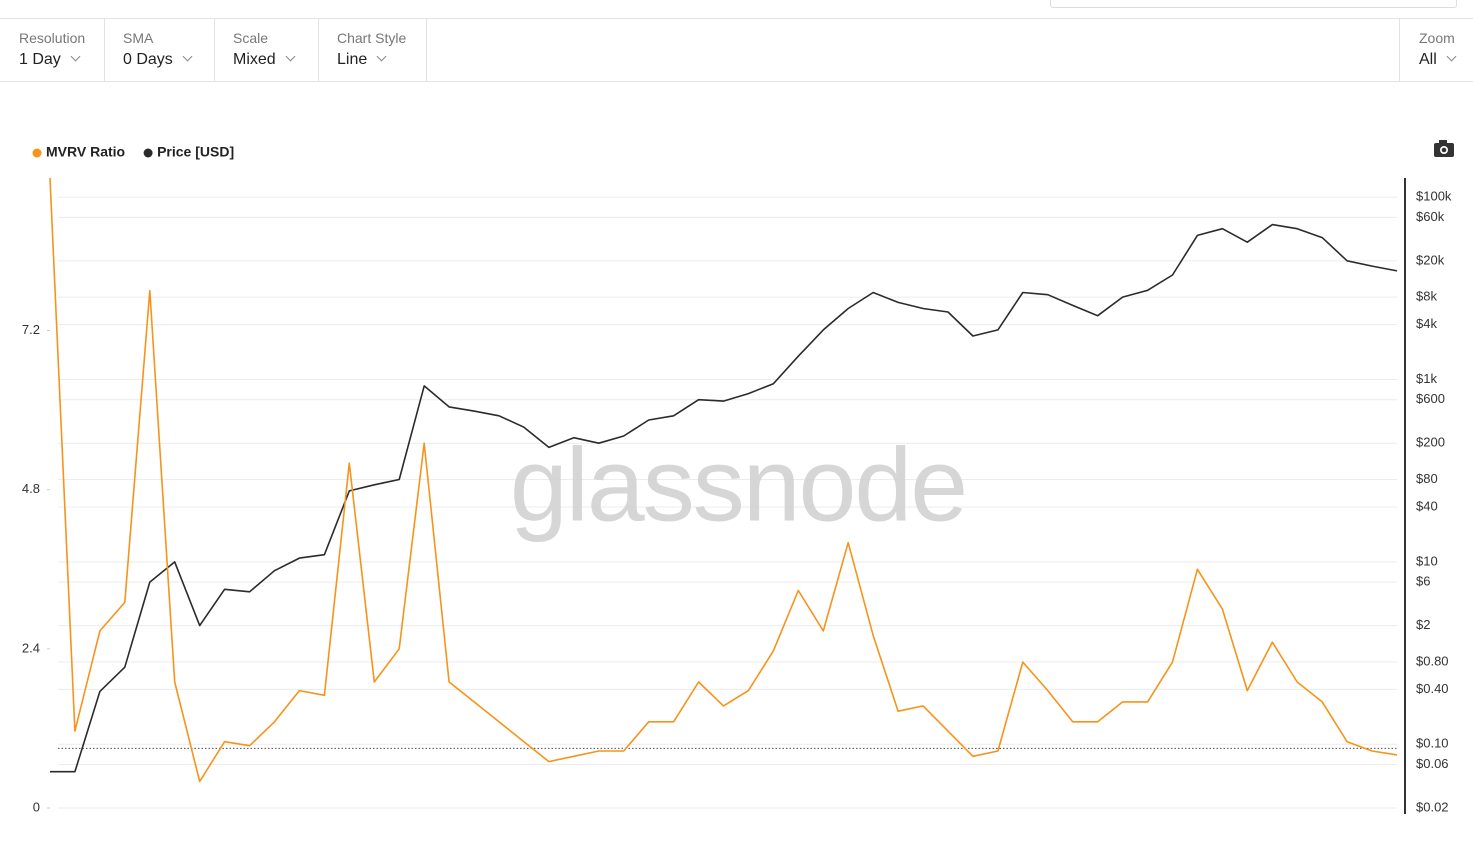 The height and width of the screenshot is (859, 1473). I want to click on dropdown-value: All, so click(1437, 60).